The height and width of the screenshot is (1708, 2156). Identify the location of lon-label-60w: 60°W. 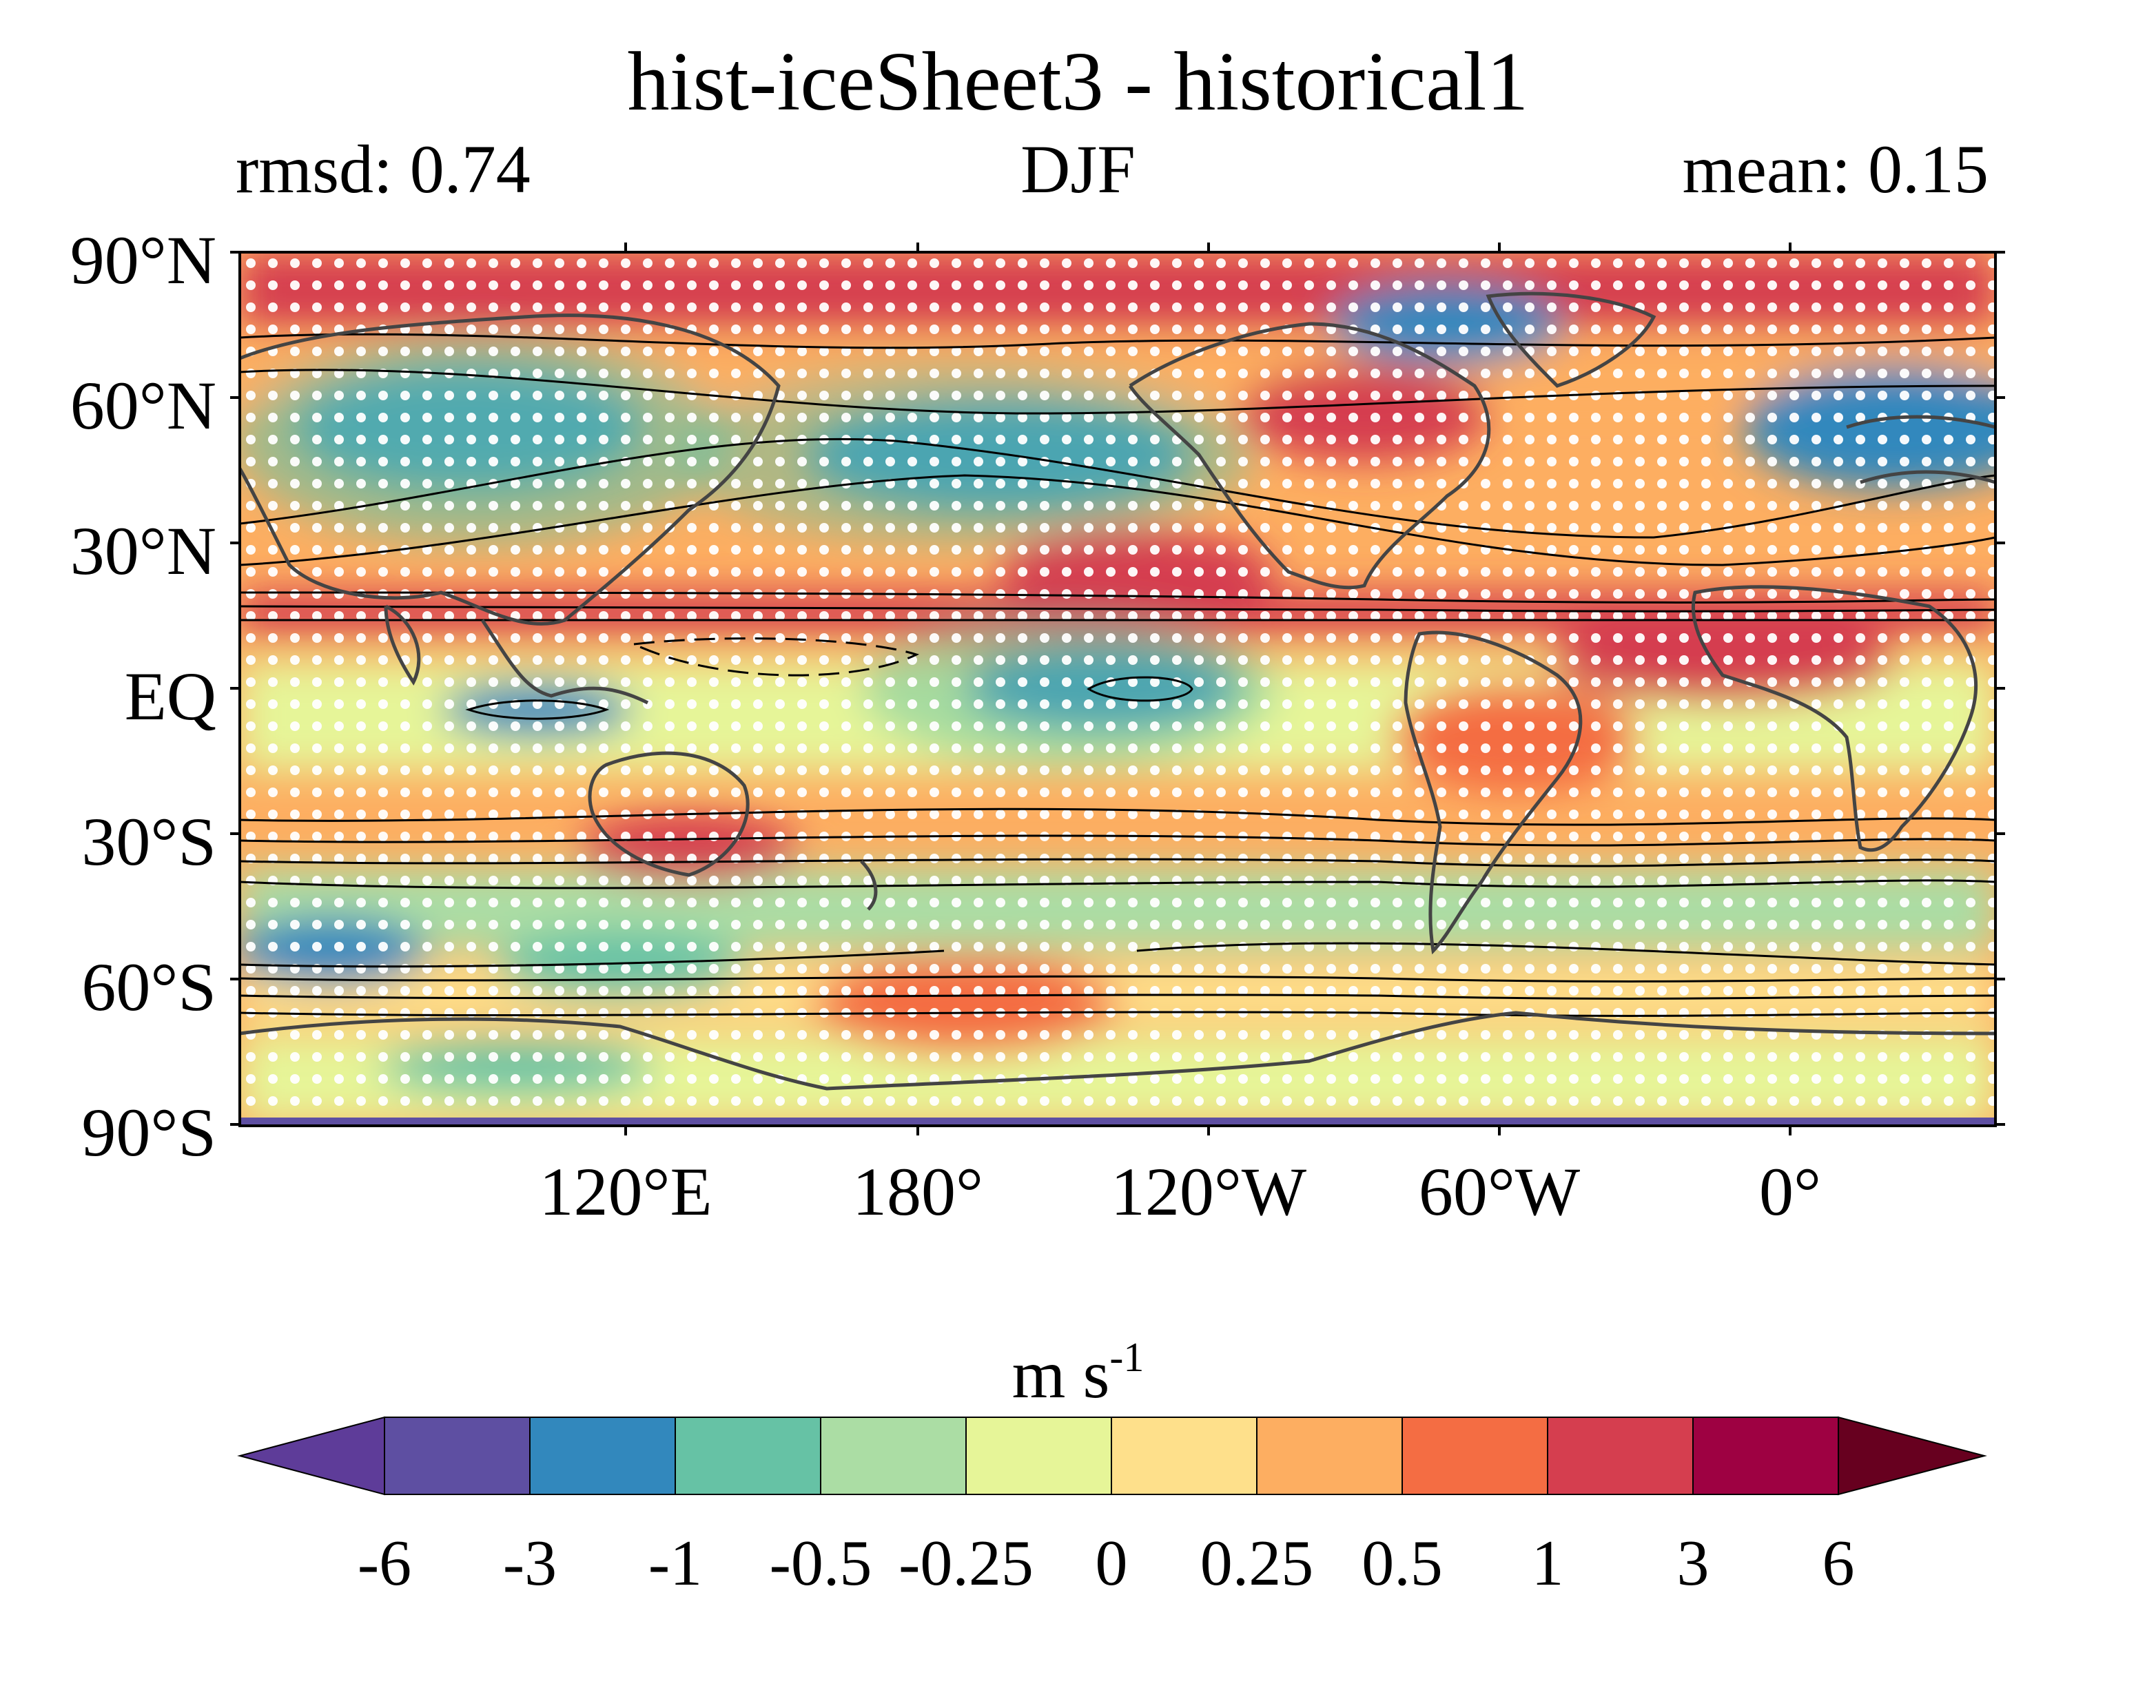
(1499, 1191).